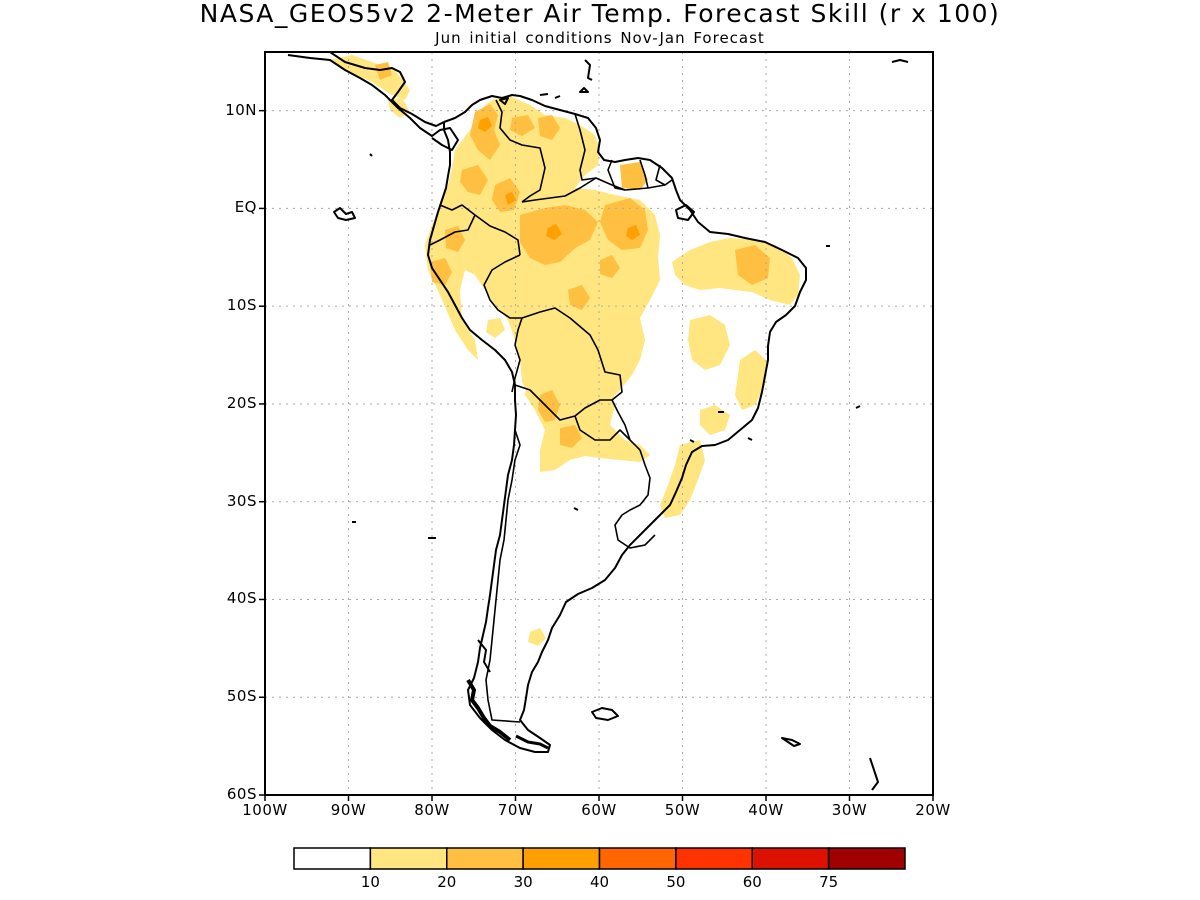 This screenshot has width=1200, height=900. Describe the element at coordinates (432, 810) in the screenshot. I see `lon-tick-label: 80W` at that location.